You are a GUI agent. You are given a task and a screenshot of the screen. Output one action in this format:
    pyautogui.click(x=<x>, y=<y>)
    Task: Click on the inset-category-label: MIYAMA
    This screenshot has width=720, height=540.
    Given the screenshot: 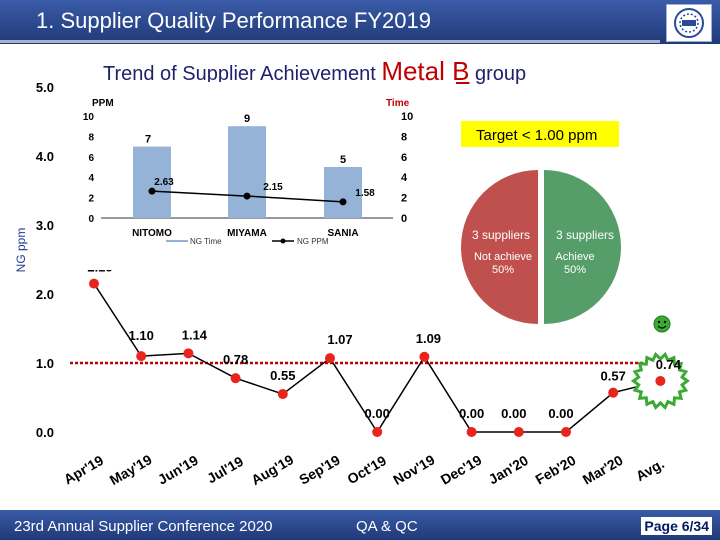 What is the action you would take?
    pyautogui.click(x=247, y=233)
    